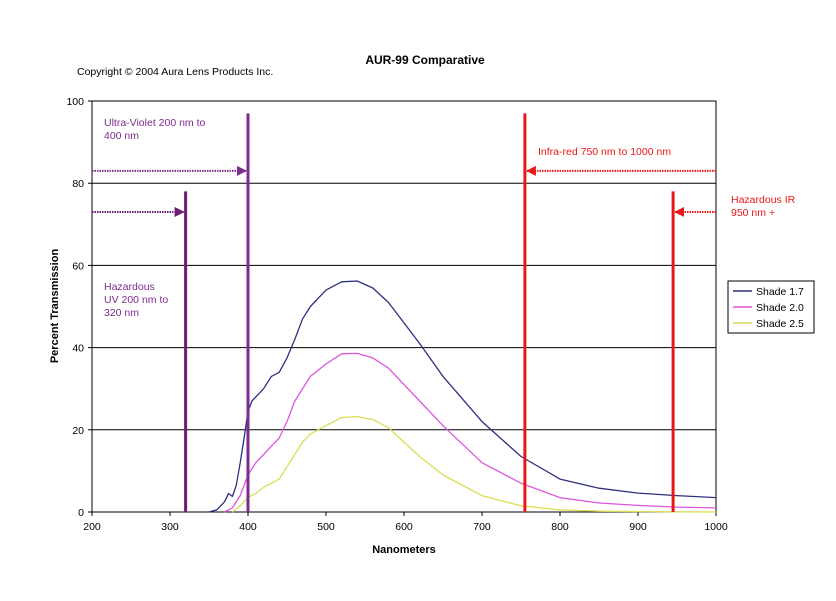 The image size is (836, 601). I want to click on y-tick-label-20: 20, so click(78, 431).